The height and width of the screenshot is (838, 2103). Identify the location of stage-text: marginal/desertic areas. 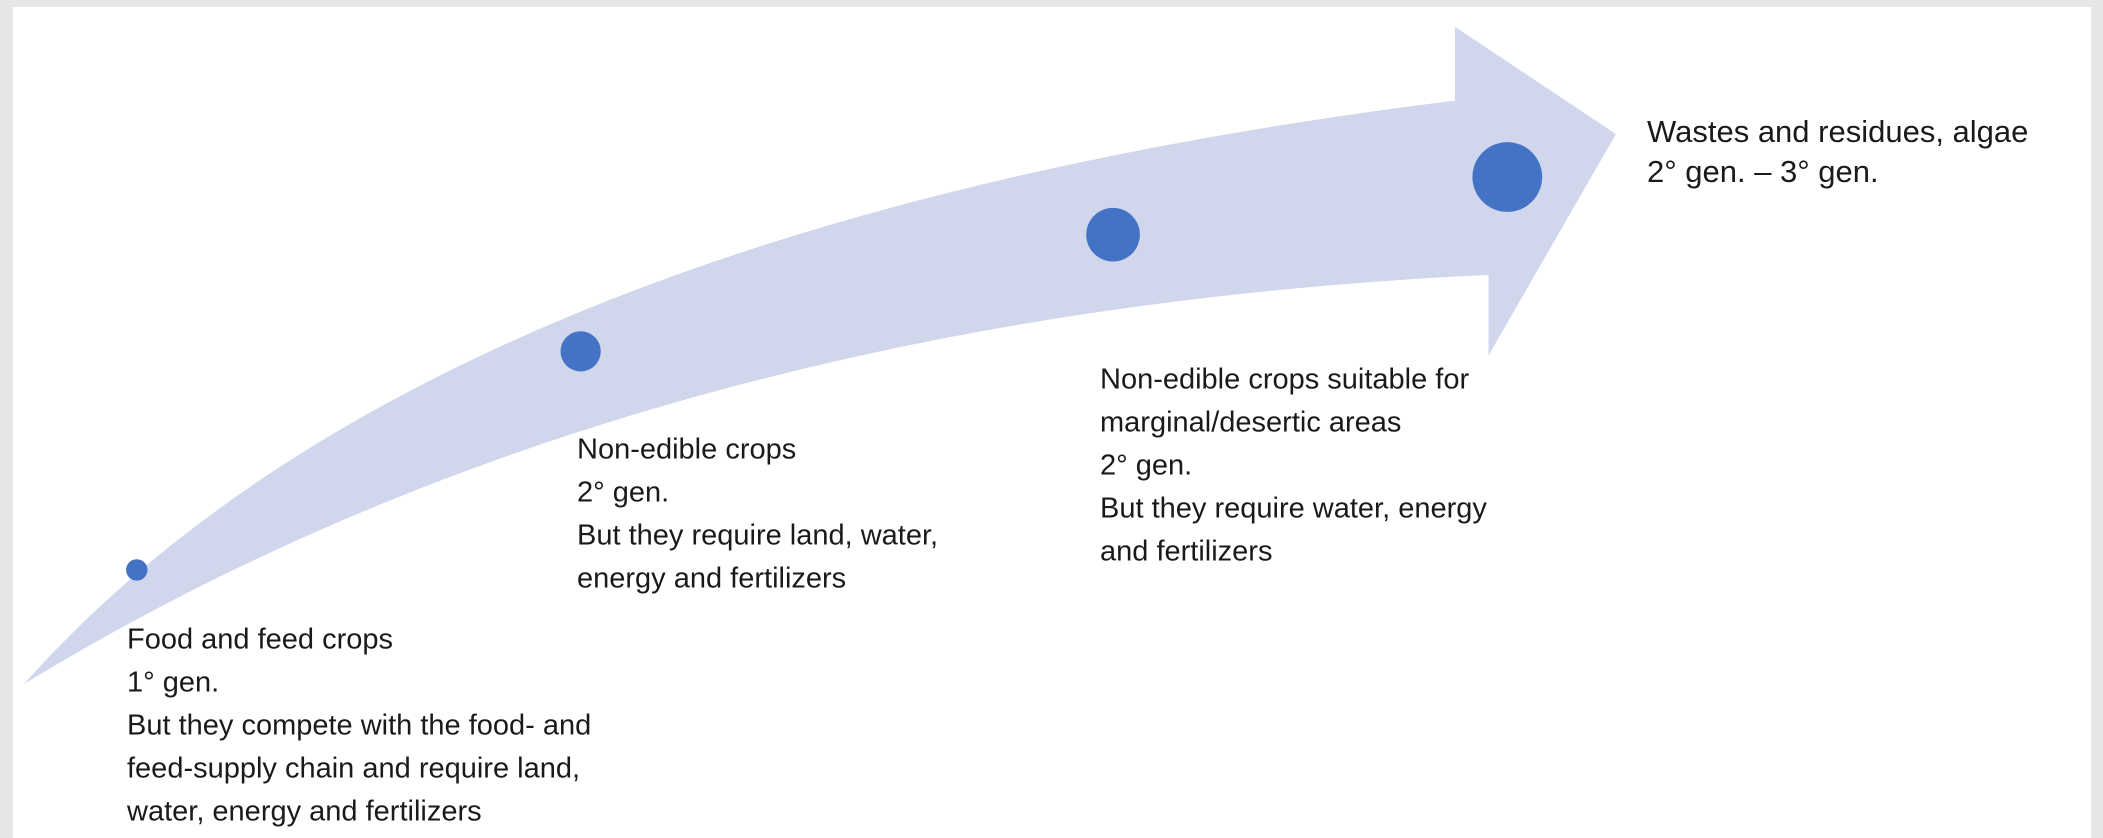
(1250, 423).